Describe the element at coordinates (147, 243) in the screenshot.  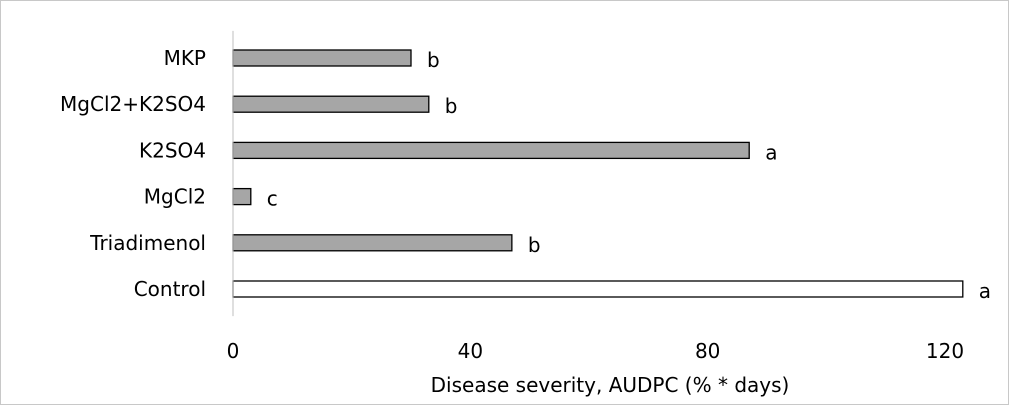
I see `category-label: Triadimenol` at that location.